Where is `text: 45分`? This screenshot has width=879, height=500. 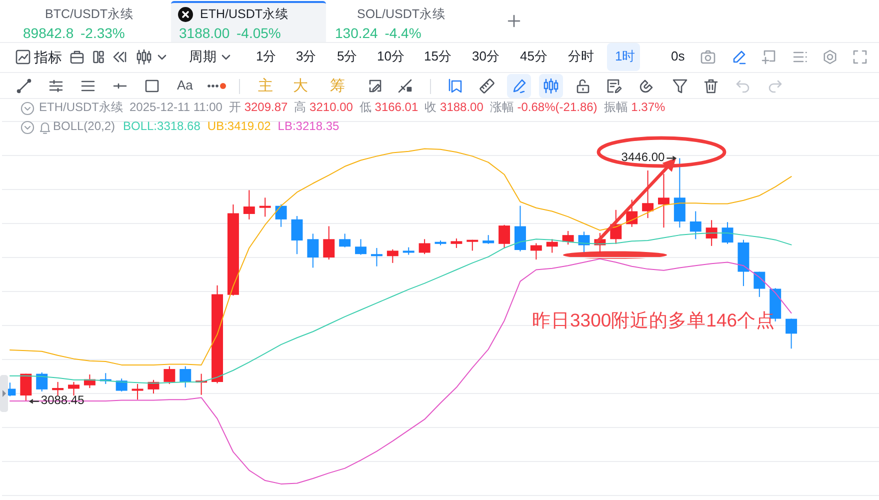
text: 45分 is located at coordinates (534, 56).